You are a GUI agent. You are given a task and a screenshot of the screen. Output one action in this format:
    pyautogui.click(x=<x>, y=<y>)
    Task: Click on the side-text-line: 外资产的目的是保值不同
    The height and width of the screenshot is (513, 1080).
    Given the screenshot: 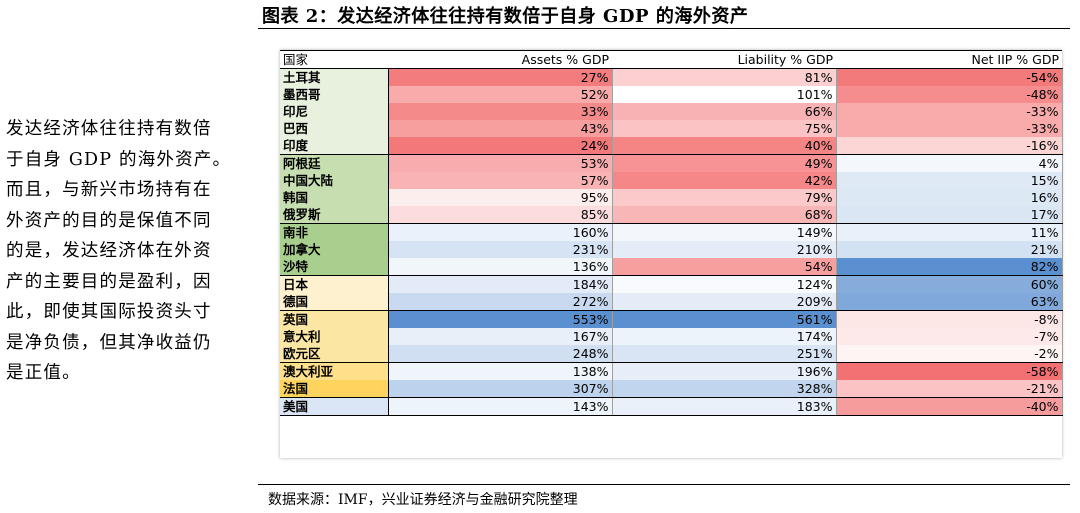 What is the action you would take?
    pyautogui.click(x=109, y=220)
    